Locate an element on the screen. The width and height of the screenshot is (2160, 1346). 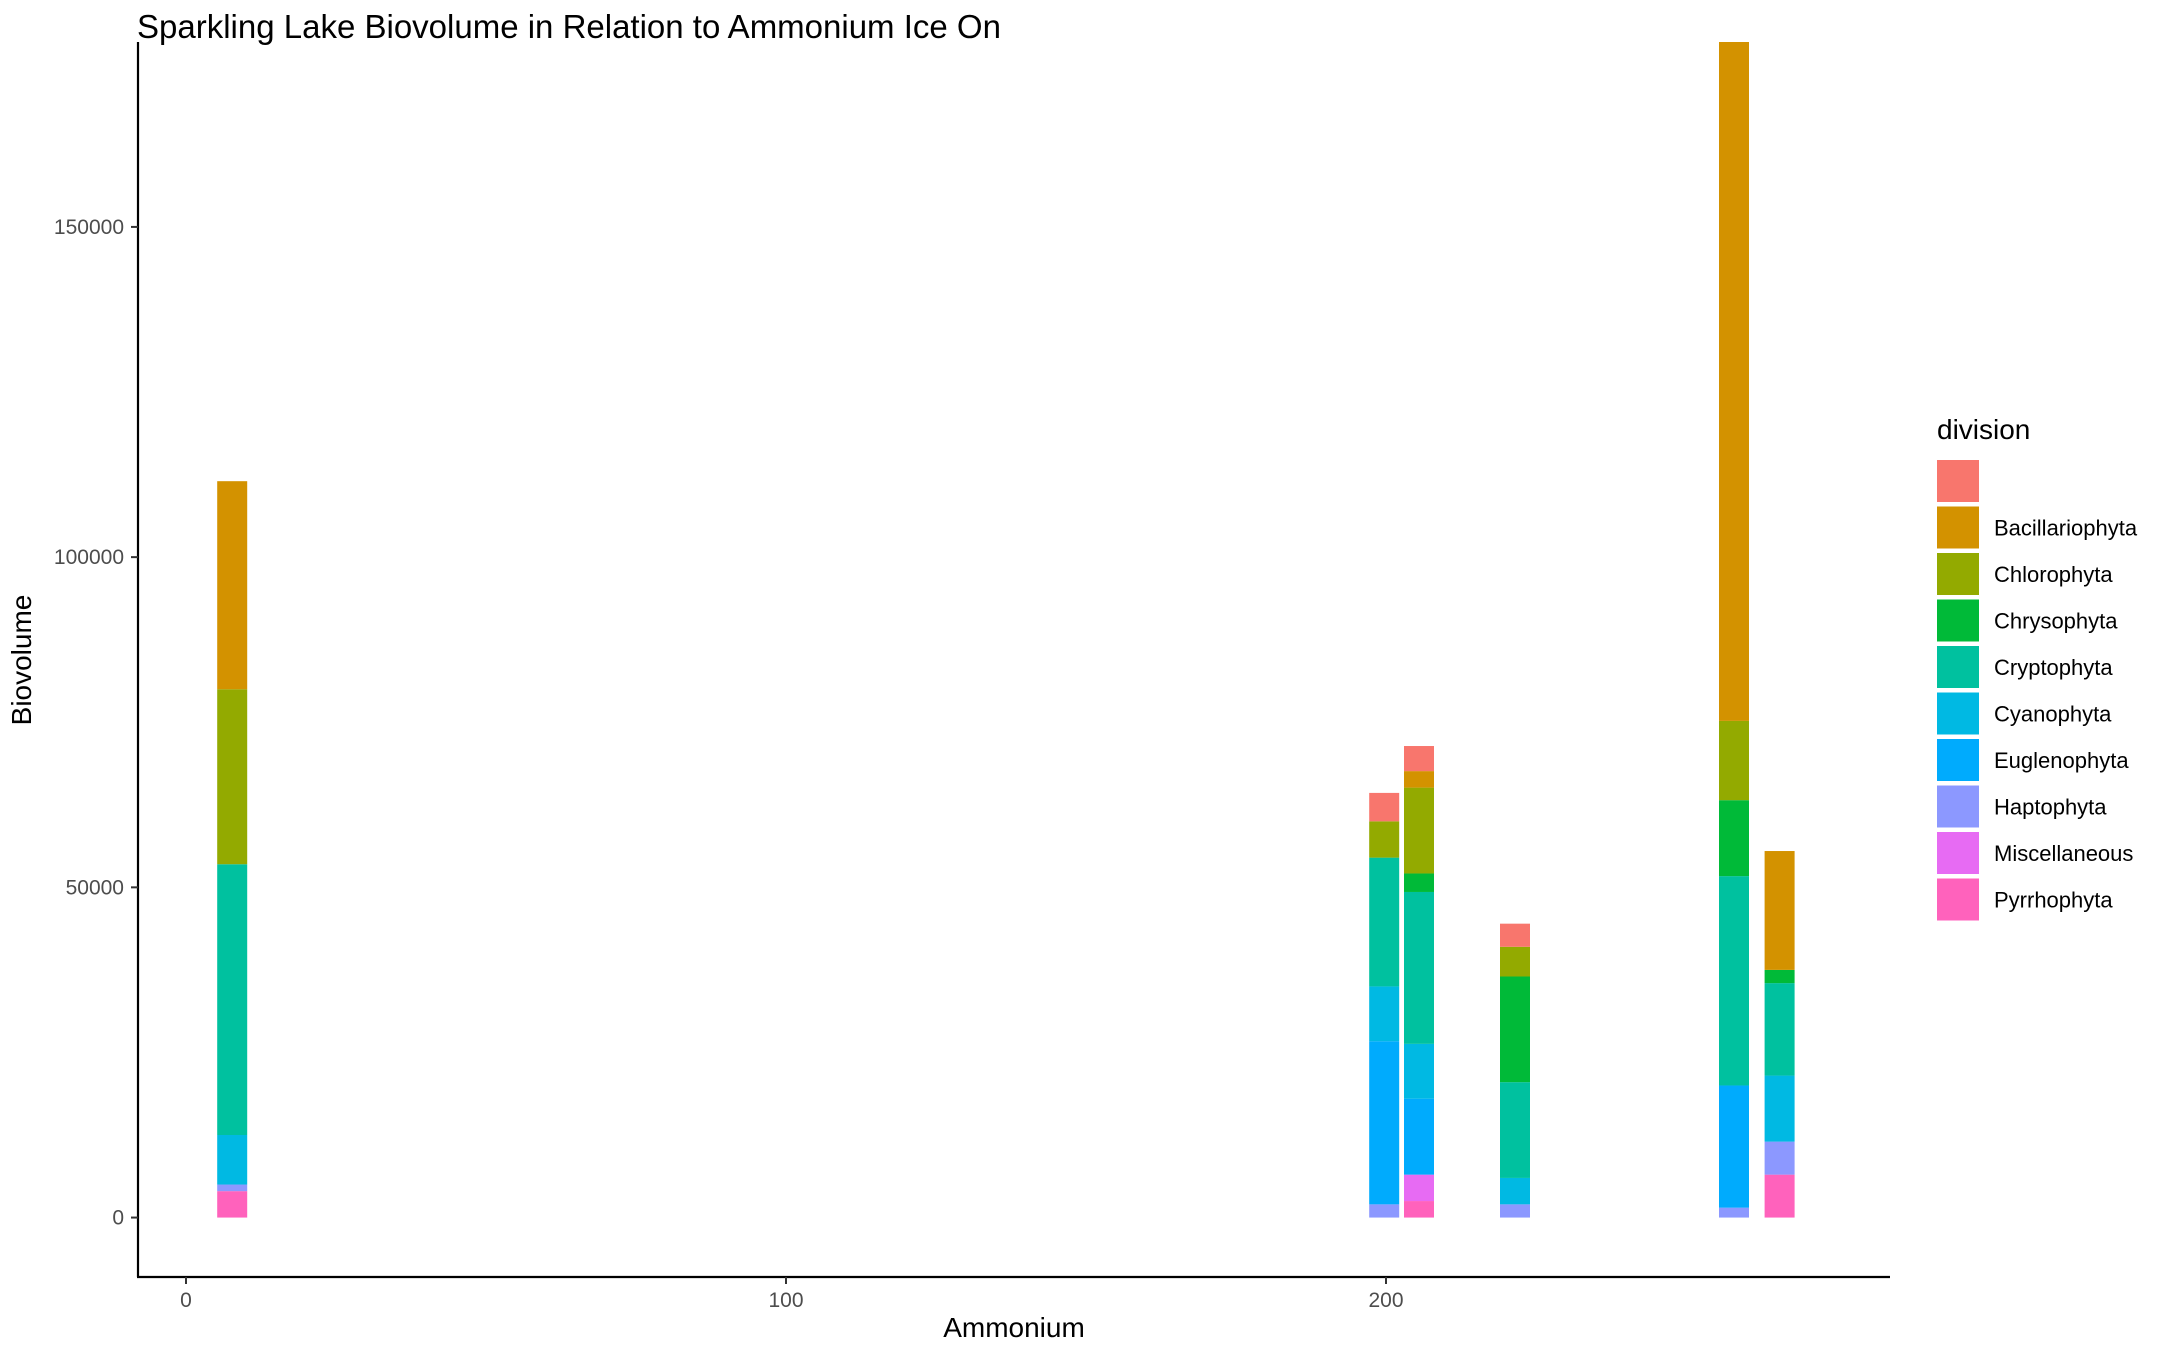
legend-label-haptophyta: Haptophyta is located at coordinates (2050, 807).